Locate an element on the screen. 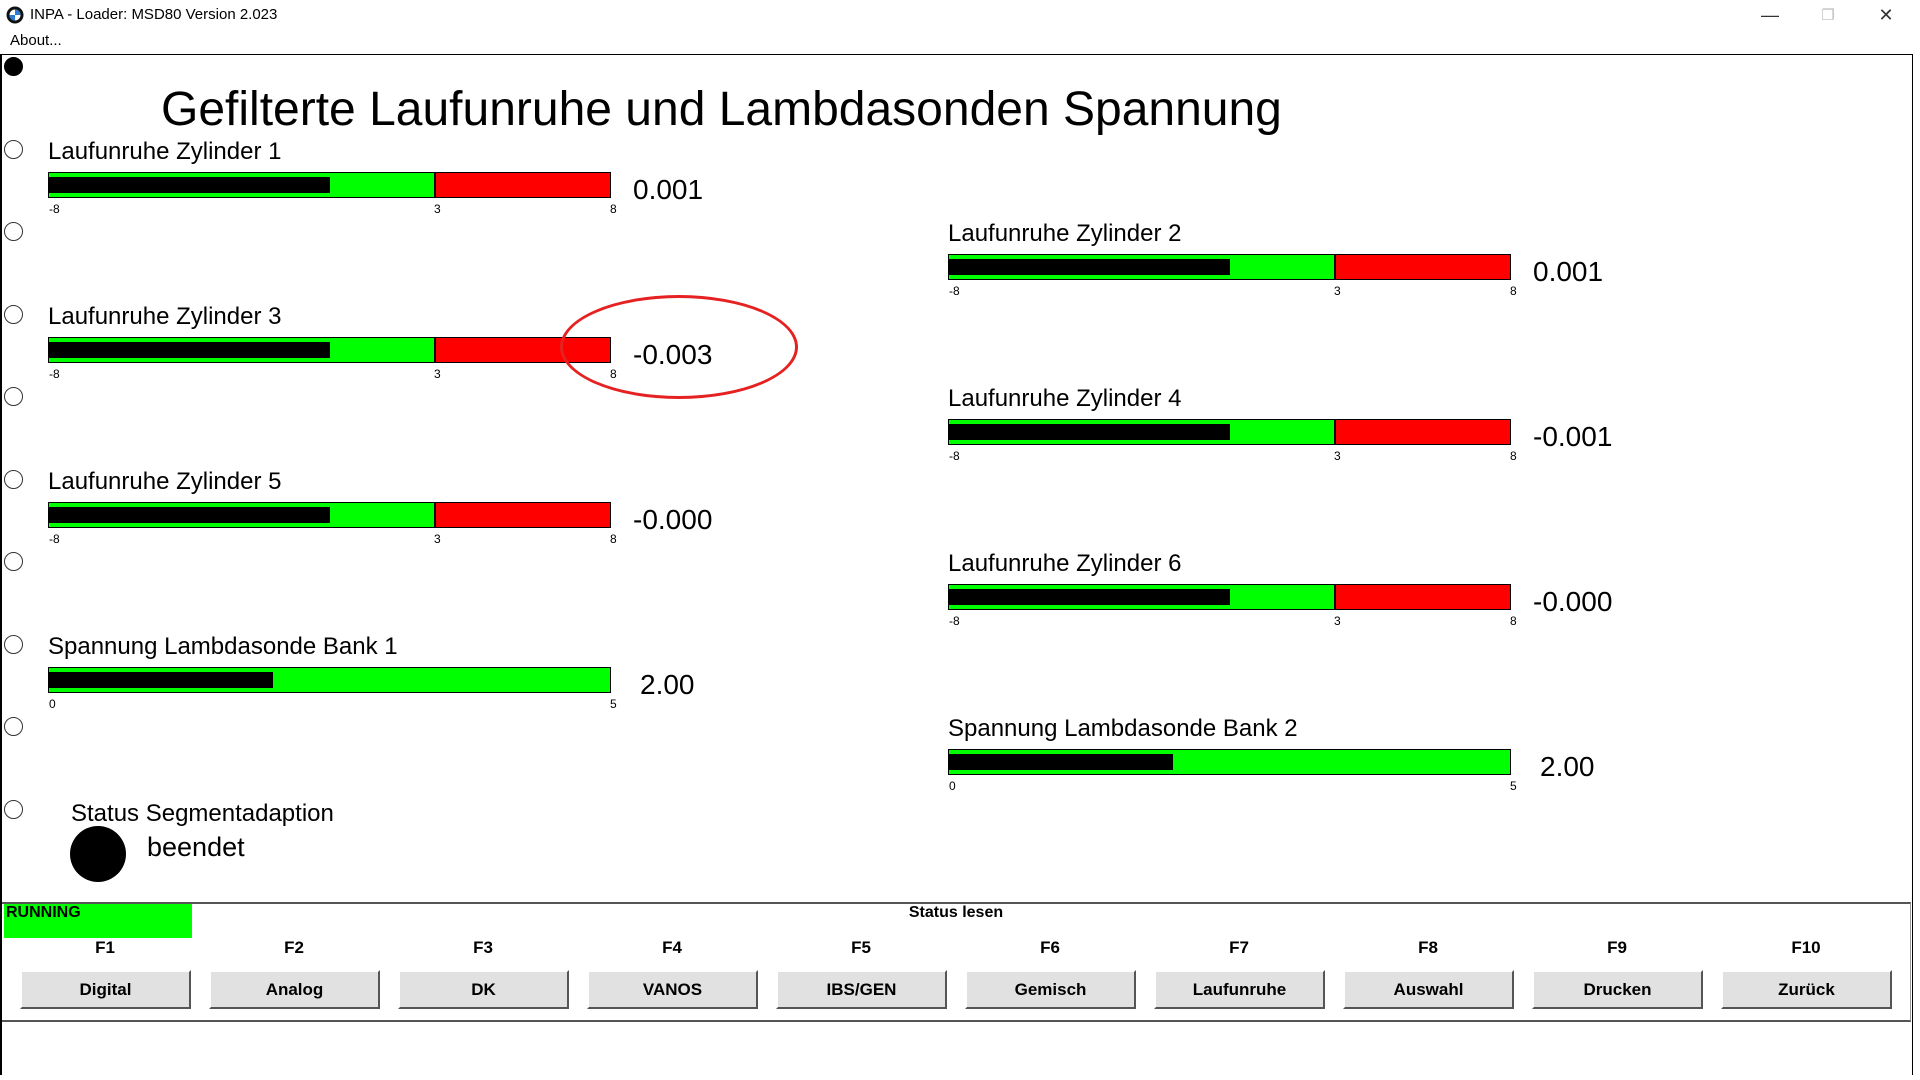  gemisch-button: Gemisch is located at coordinates (1050, 989).